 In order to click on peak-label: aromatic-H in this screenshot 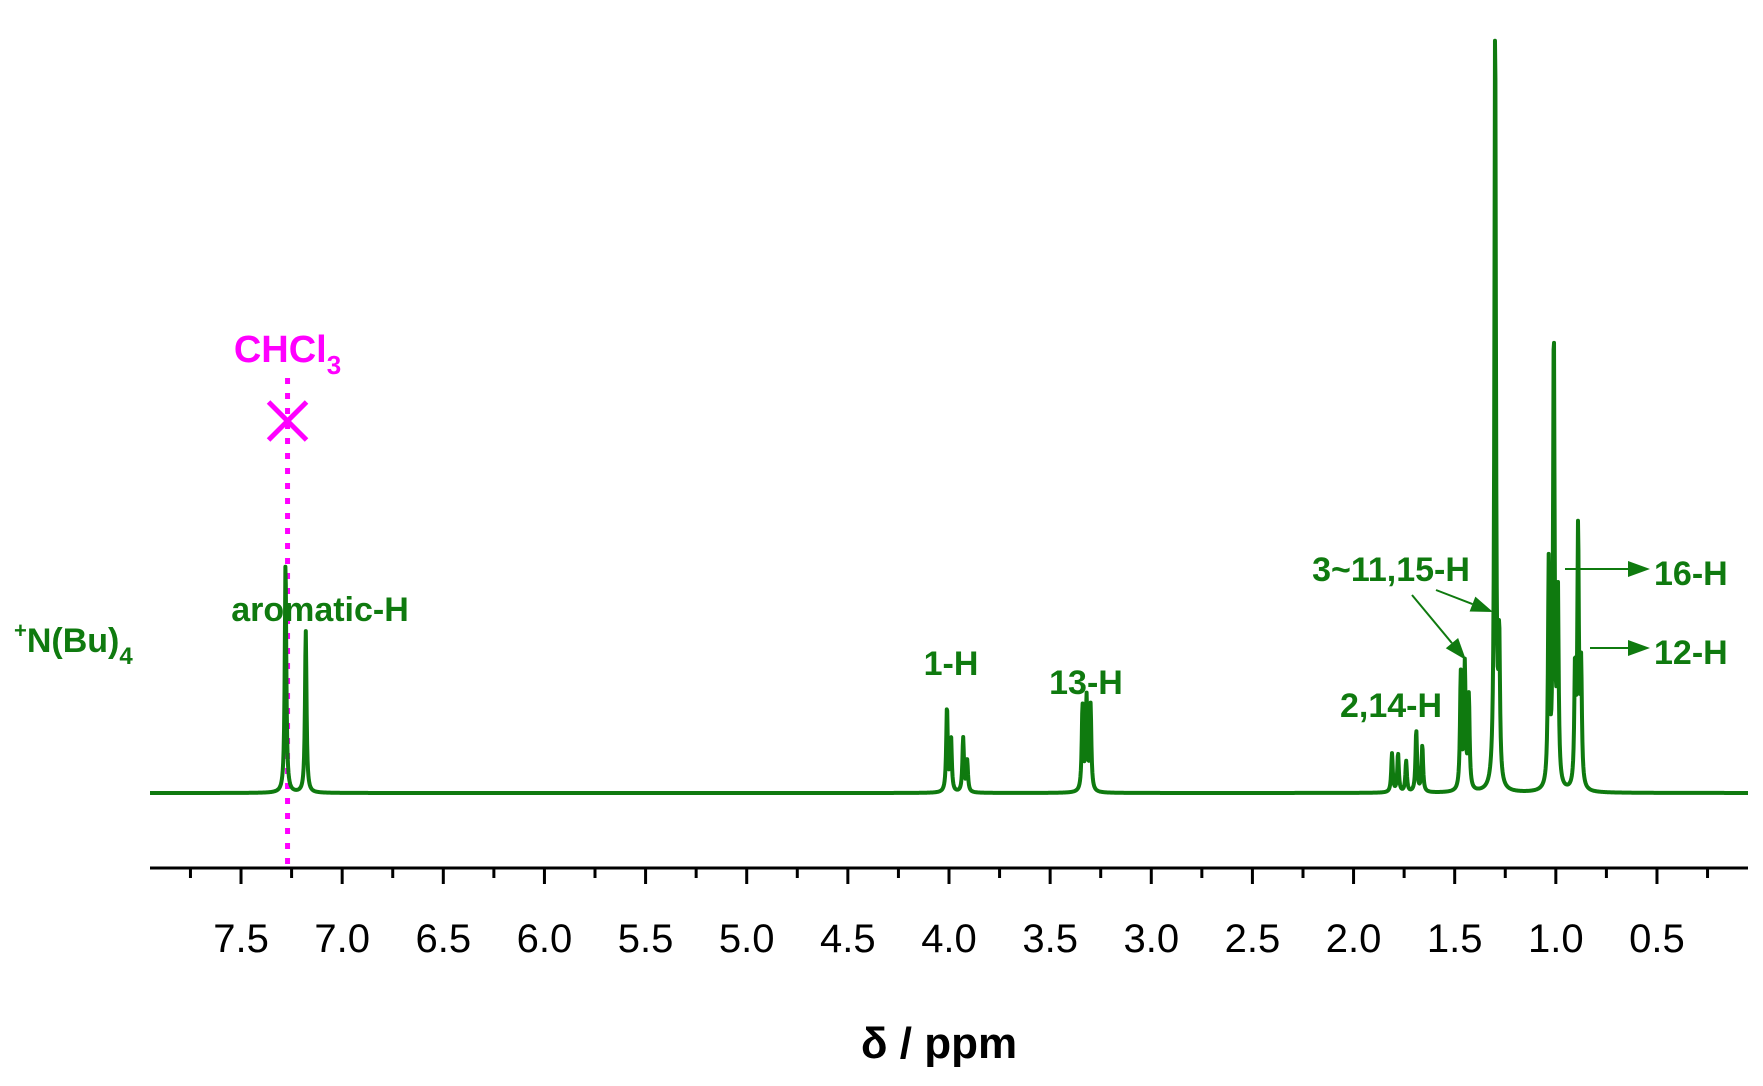, I will do `click(320, 610)`.